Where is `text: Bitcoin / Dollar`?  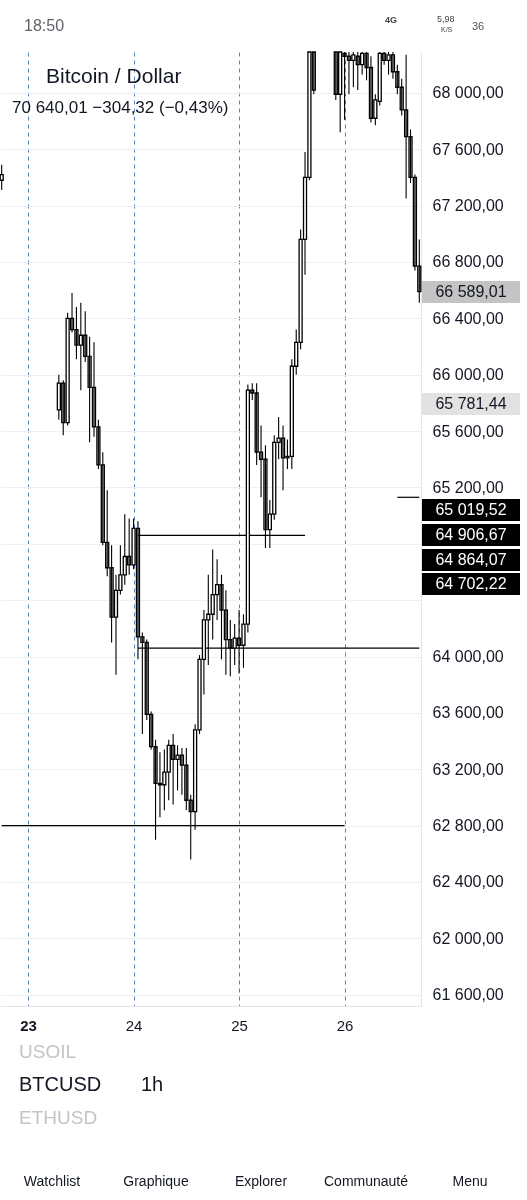 text: Bitcoin / Dollar is located at coordinates (114, 75).